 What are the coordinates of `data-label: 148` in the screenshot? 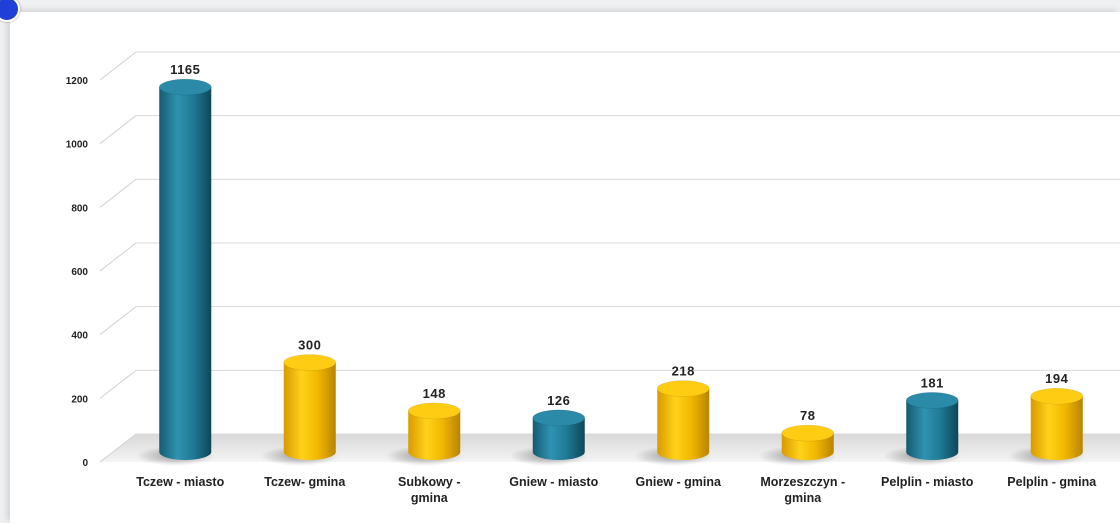 It's located at (434, 393).